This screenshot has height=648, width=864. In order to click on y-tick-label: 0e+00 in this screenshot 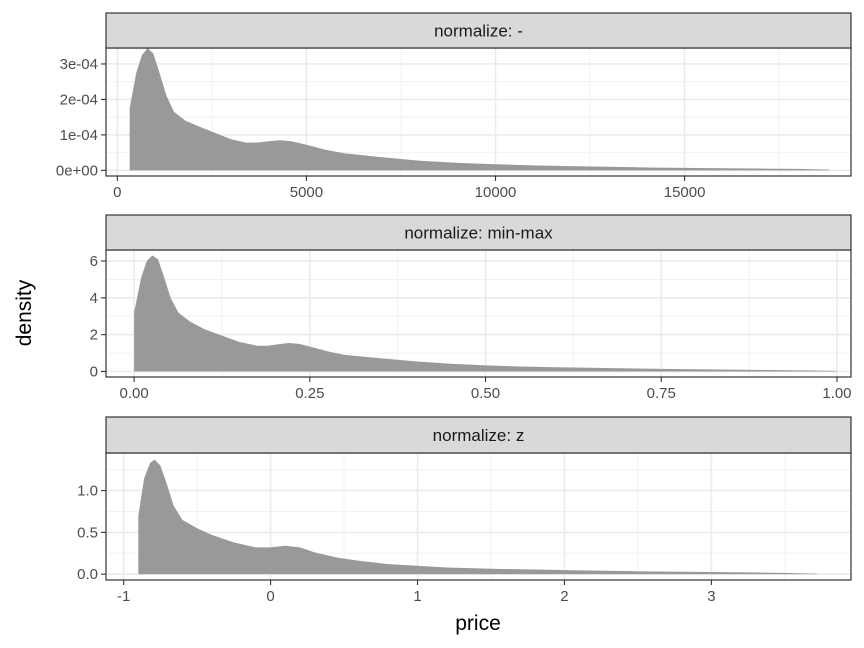, I will do `click(77, 170)`.